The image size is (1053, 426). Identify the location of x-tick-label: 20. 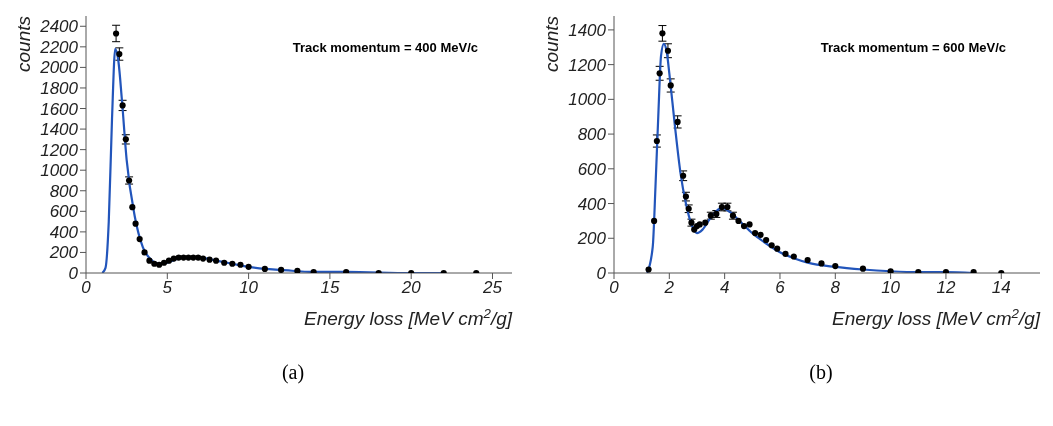
(411, 288).